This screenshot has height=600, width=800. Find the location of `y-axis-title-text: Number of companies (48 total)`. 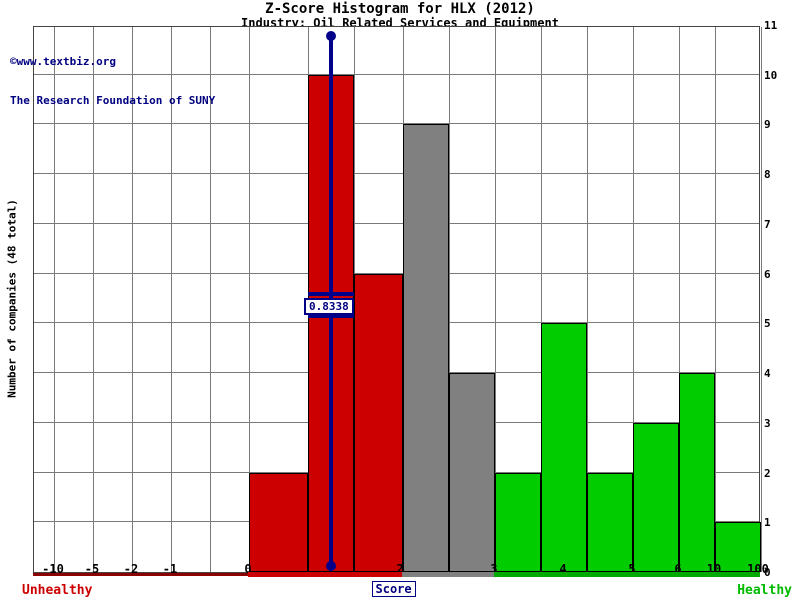

y-axis-title-text: Number of companies (48 total) is located at coordinates (12, 298).